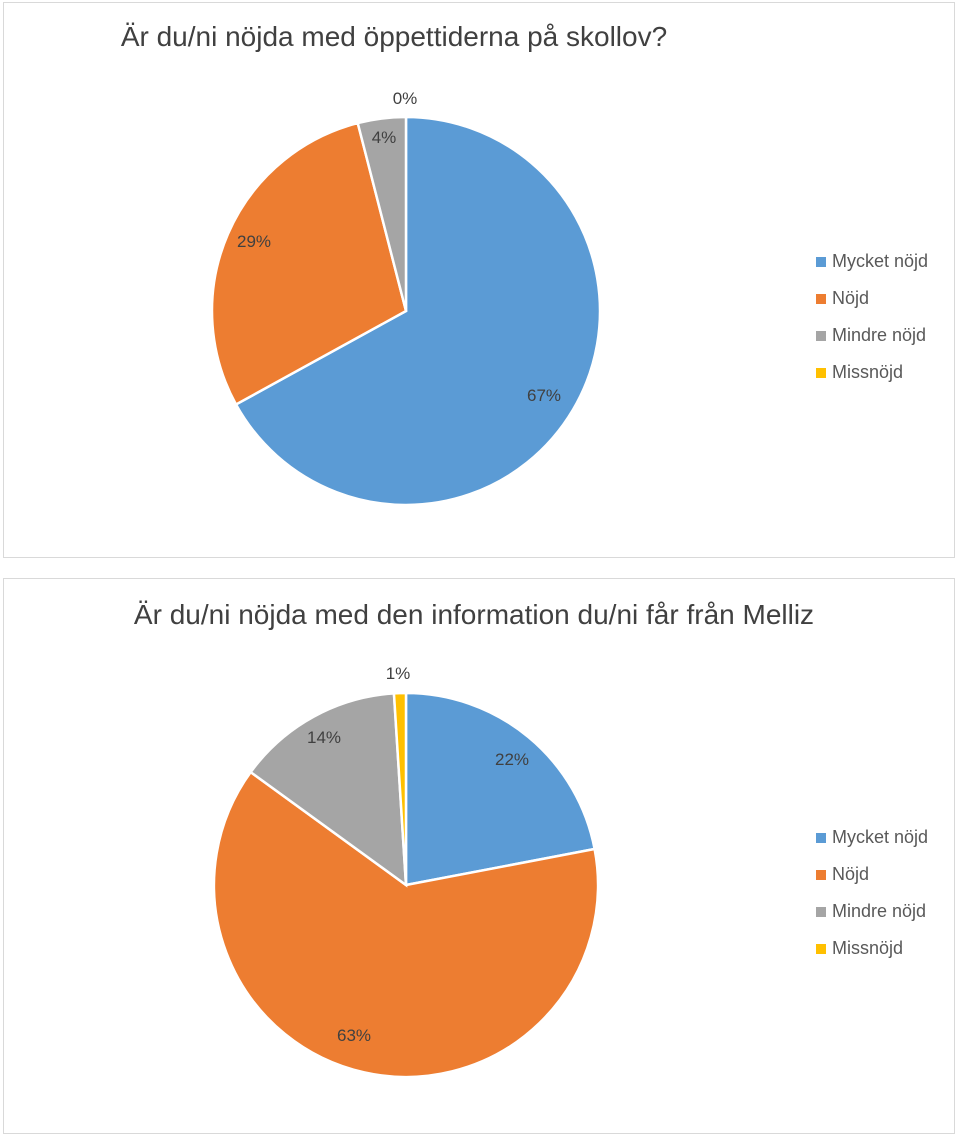 The image size is (960, 1138). I want to click on pie-chart-2: 22% 63% 14% 1%, so click(406, 871).